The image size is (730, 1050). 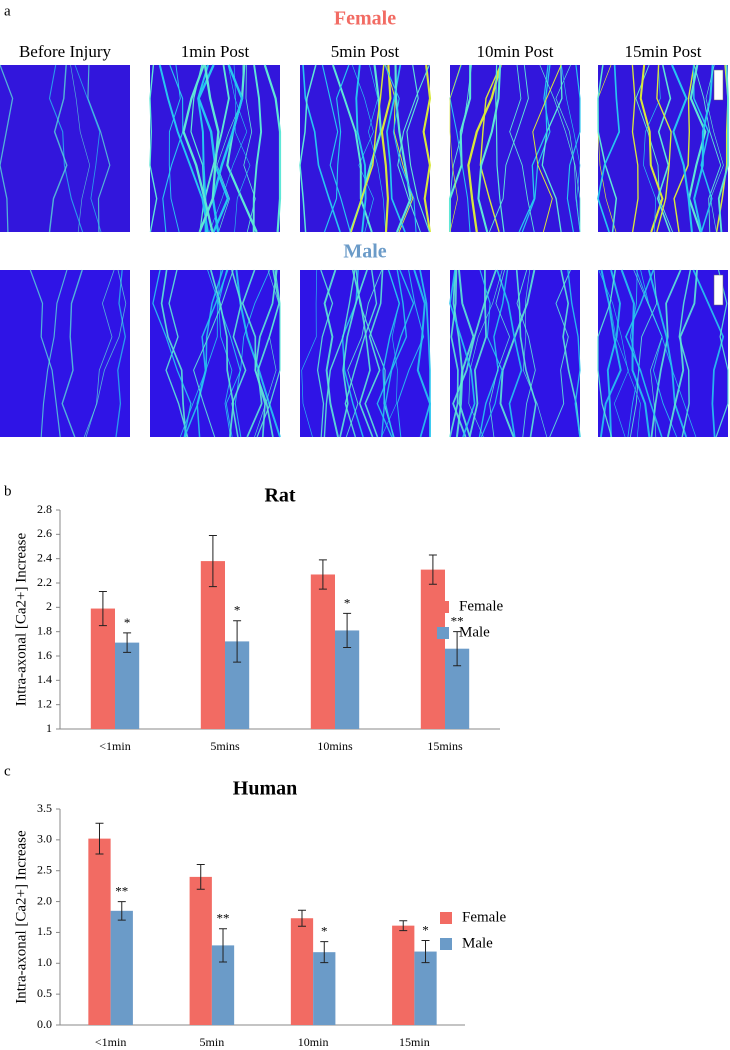 I want to click on y-tick-label: 2.0, so click(x=44, y=900).